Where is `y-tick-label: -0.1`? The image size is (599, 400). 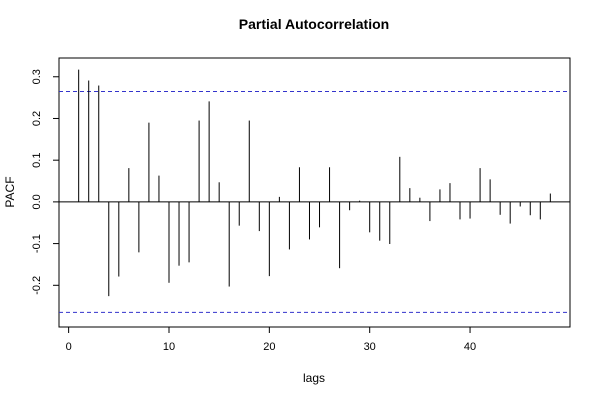 y-tick-label: -0.1 is located at coordinates (37, 243).